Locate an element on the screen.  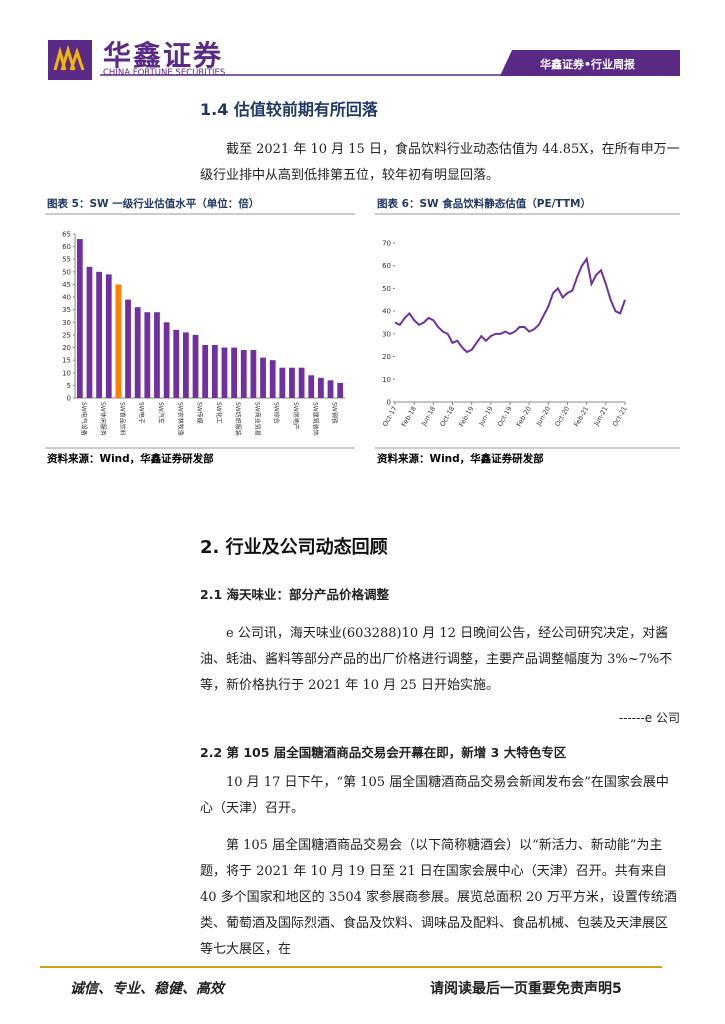
x-tick-label: SW综合 is located at coordinates (277, 413).